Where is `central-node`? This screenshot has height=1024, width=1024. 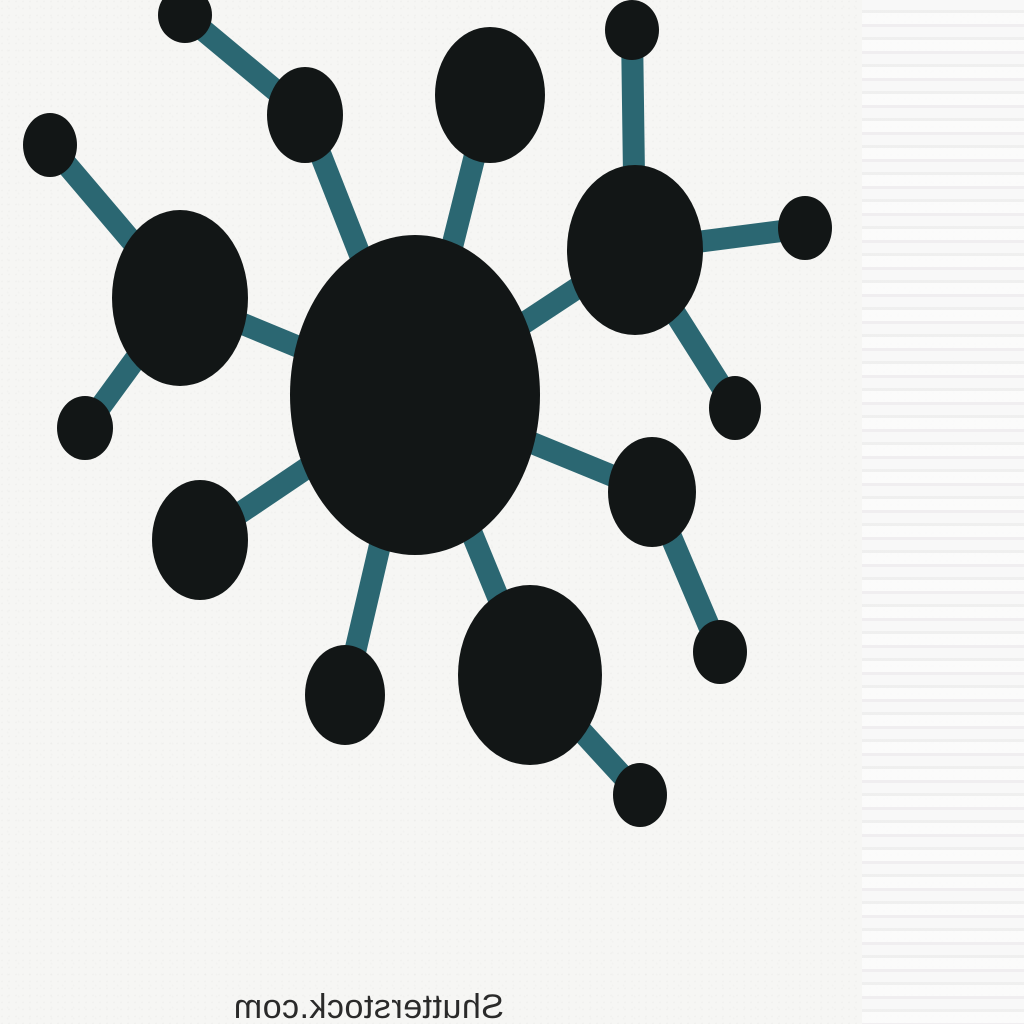 central-node is located at coordinates (415, 395).